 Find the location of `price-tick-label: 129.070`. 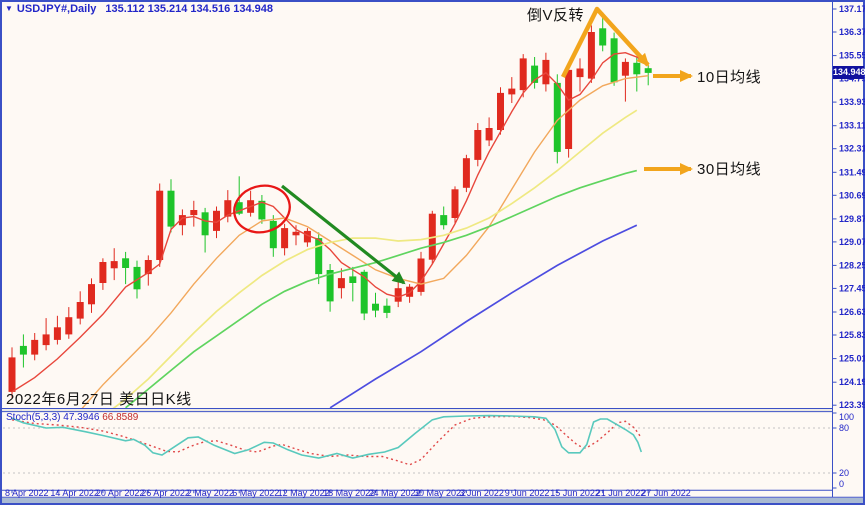

price-tick-label: 129.070 is located at coordinates (852, 242).